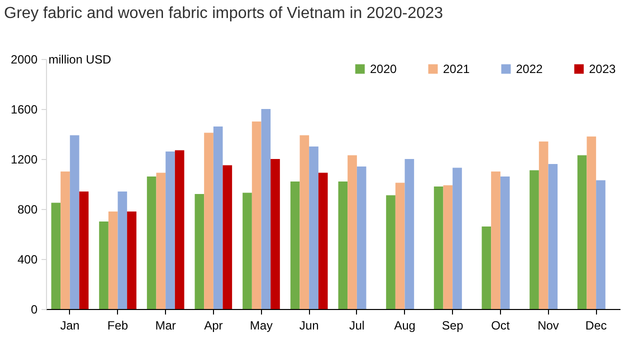 The width and height of the screenshot is (642, 340). I want to click on y-tick-label: 2000, so click(24, 59).